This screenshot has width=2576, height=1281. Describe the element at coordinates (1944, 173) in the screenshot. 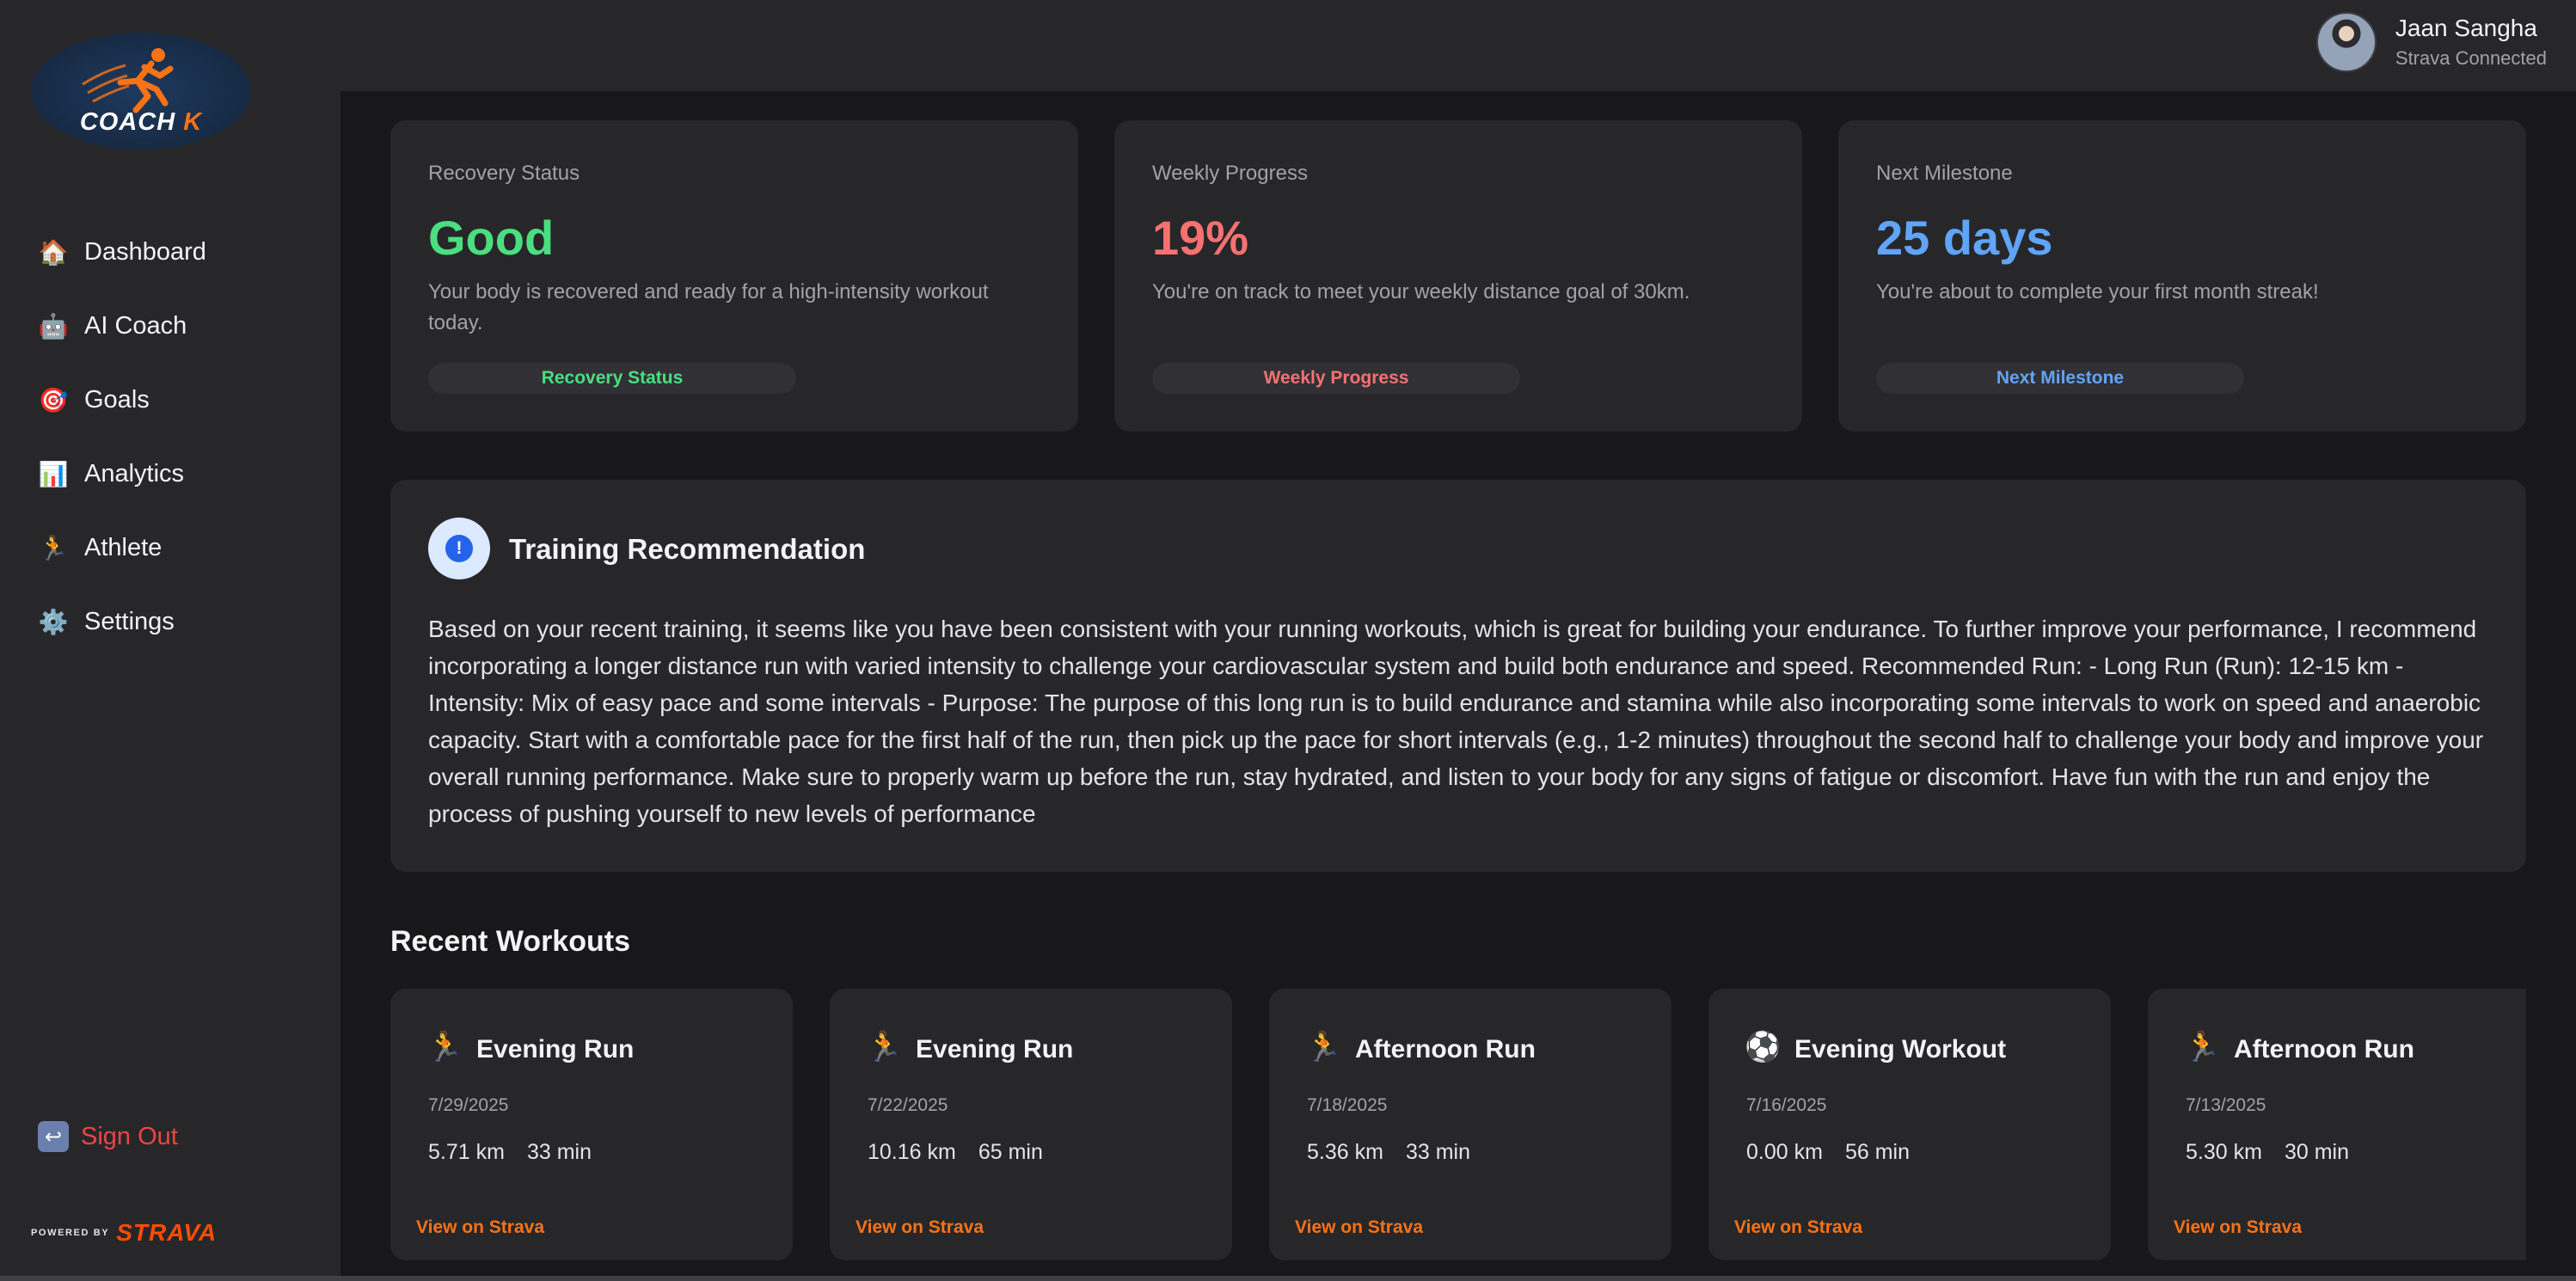

I see `stat-label: Next Milestone` at that location.